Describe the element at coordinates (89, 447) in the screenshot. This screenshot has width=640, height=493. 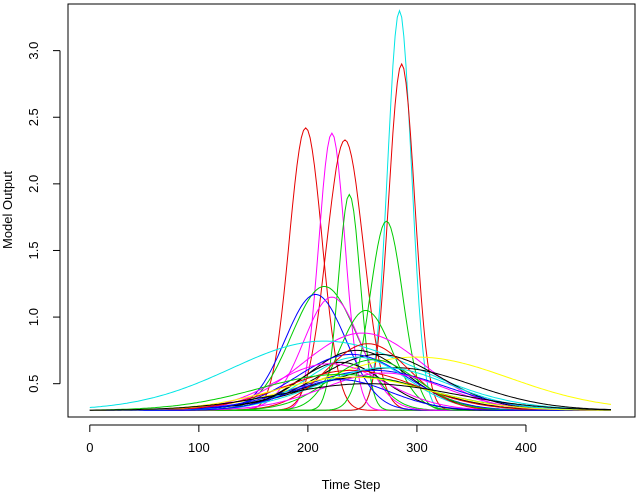
I see `x-tick-label: 0` at that location.